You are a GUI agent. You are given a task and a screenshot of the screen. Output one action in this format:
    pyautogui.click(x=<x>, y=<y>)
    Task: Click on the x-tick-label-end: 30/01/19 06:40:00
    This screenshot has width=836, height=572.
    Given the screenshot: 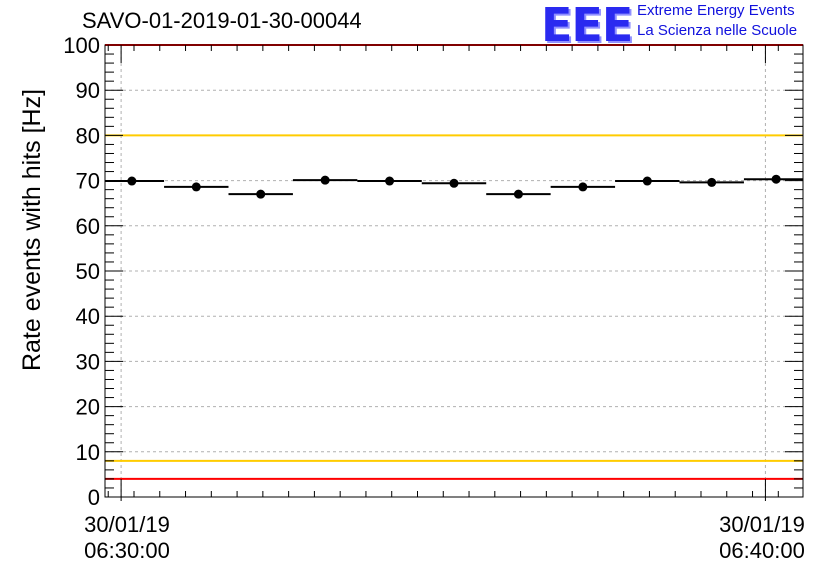 What is the action you would take?
    pyautogui.click(x=762, y=538)
    